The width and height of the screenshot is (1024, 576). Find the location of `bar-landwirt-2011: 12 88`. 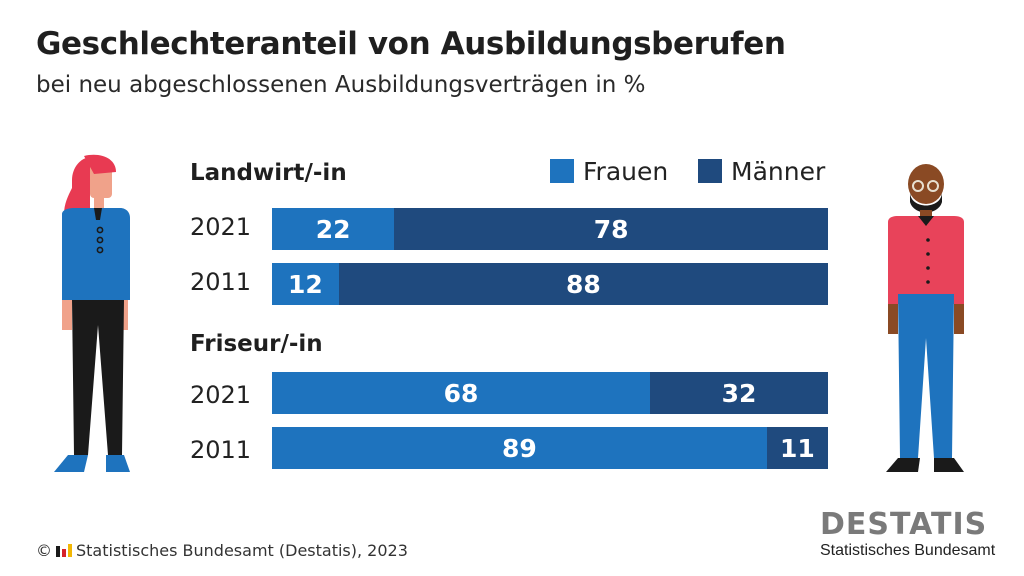

bar-landwirt-2011: 12 88 is located at coordinates (550, 284).